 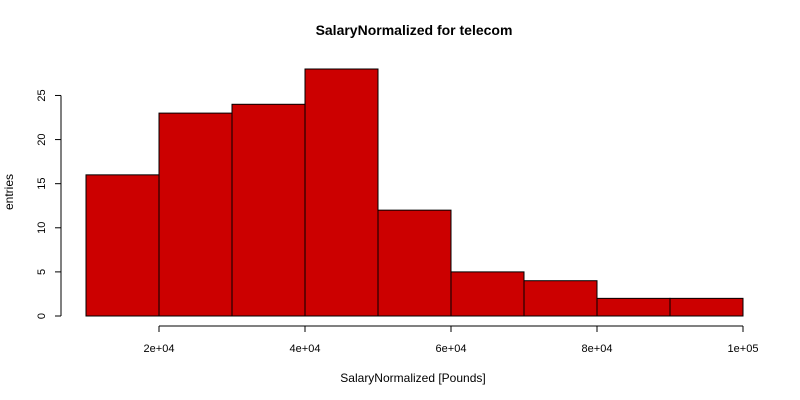 What do you see at coordinates (42, 272) in the screenshot?
I see `y-tick-label: 5` at bounding box center [42, 272].